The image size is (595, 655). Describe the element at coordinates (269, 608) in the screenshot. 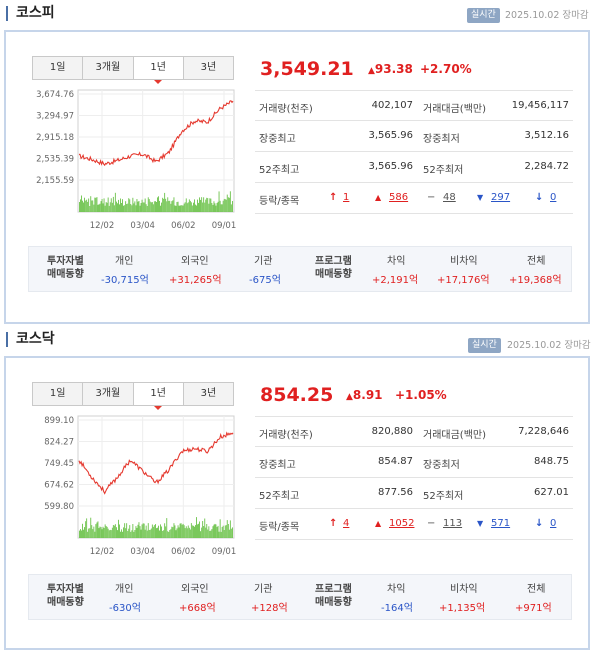

I see `institution-value: +128억` at that location.